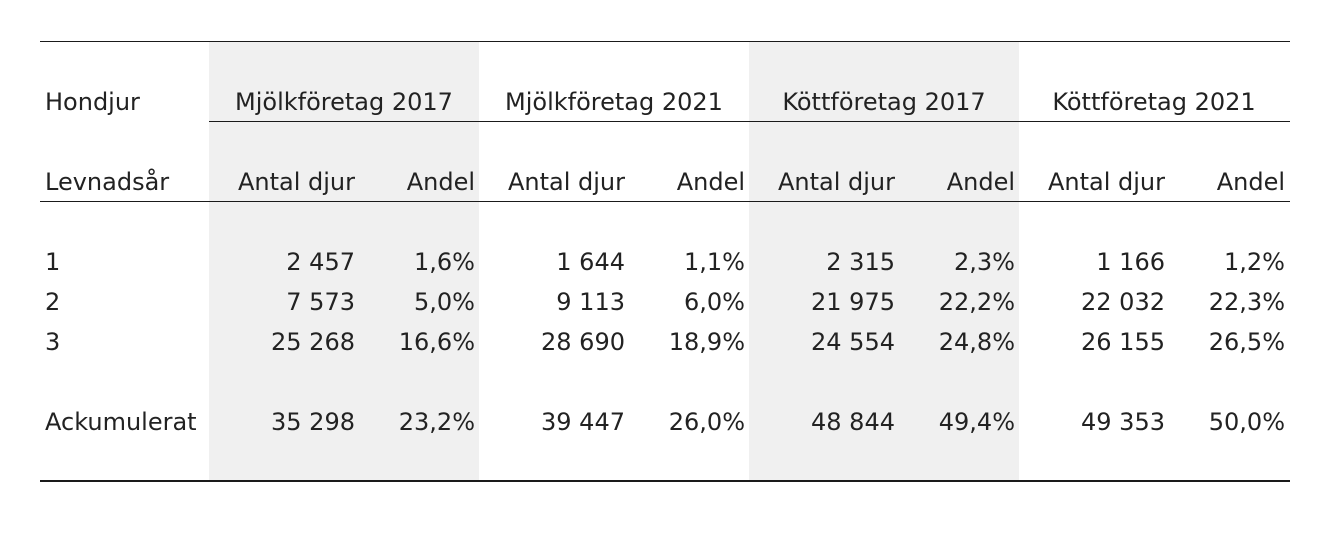 The height and width of the screenshot is (534, 1329). What do you see at coordinates (590, 262) in the screenshot?
I see `table-cell: 1 644` at bounding box center [590, 262].